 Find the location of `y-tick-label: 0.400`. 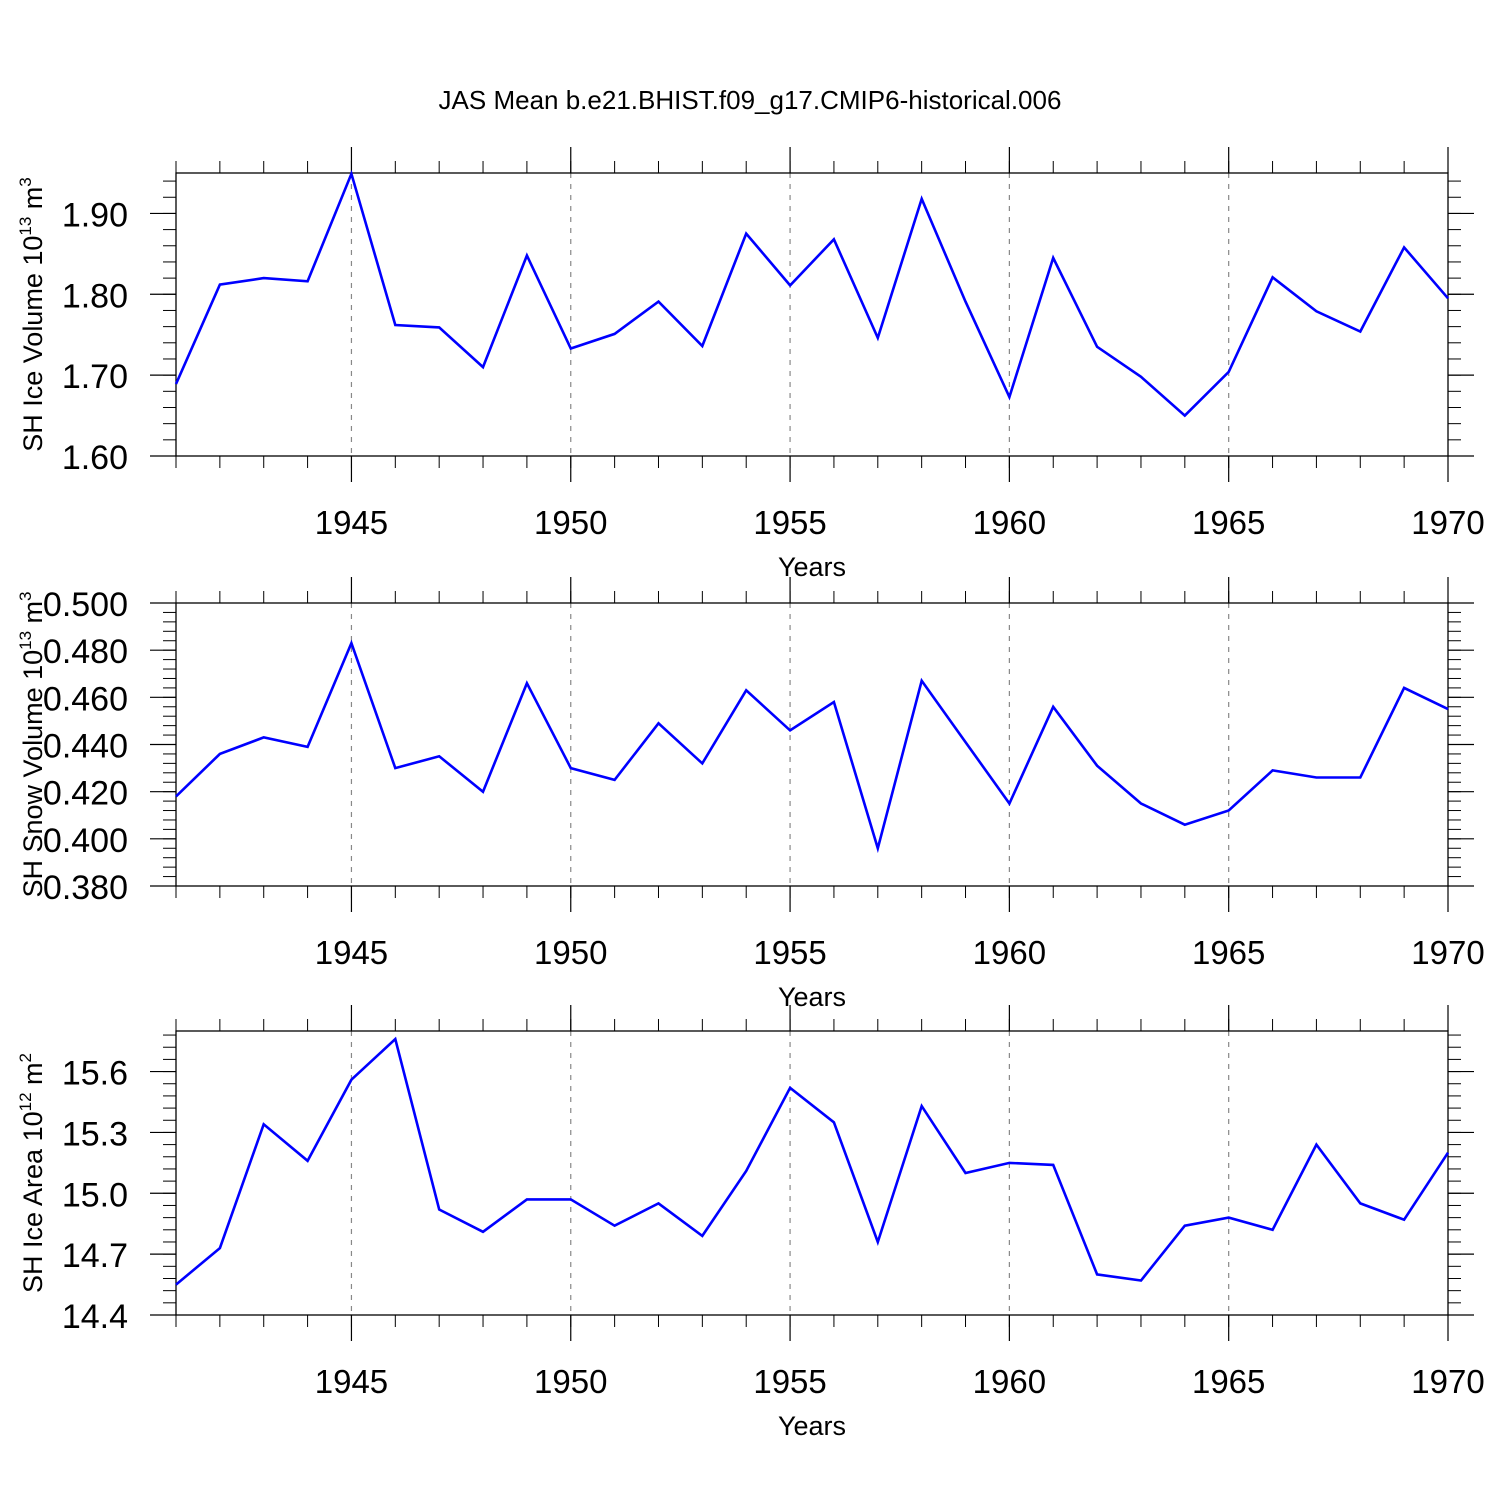

y-tick-label: 0.400 is located at coordinates (85, 841).